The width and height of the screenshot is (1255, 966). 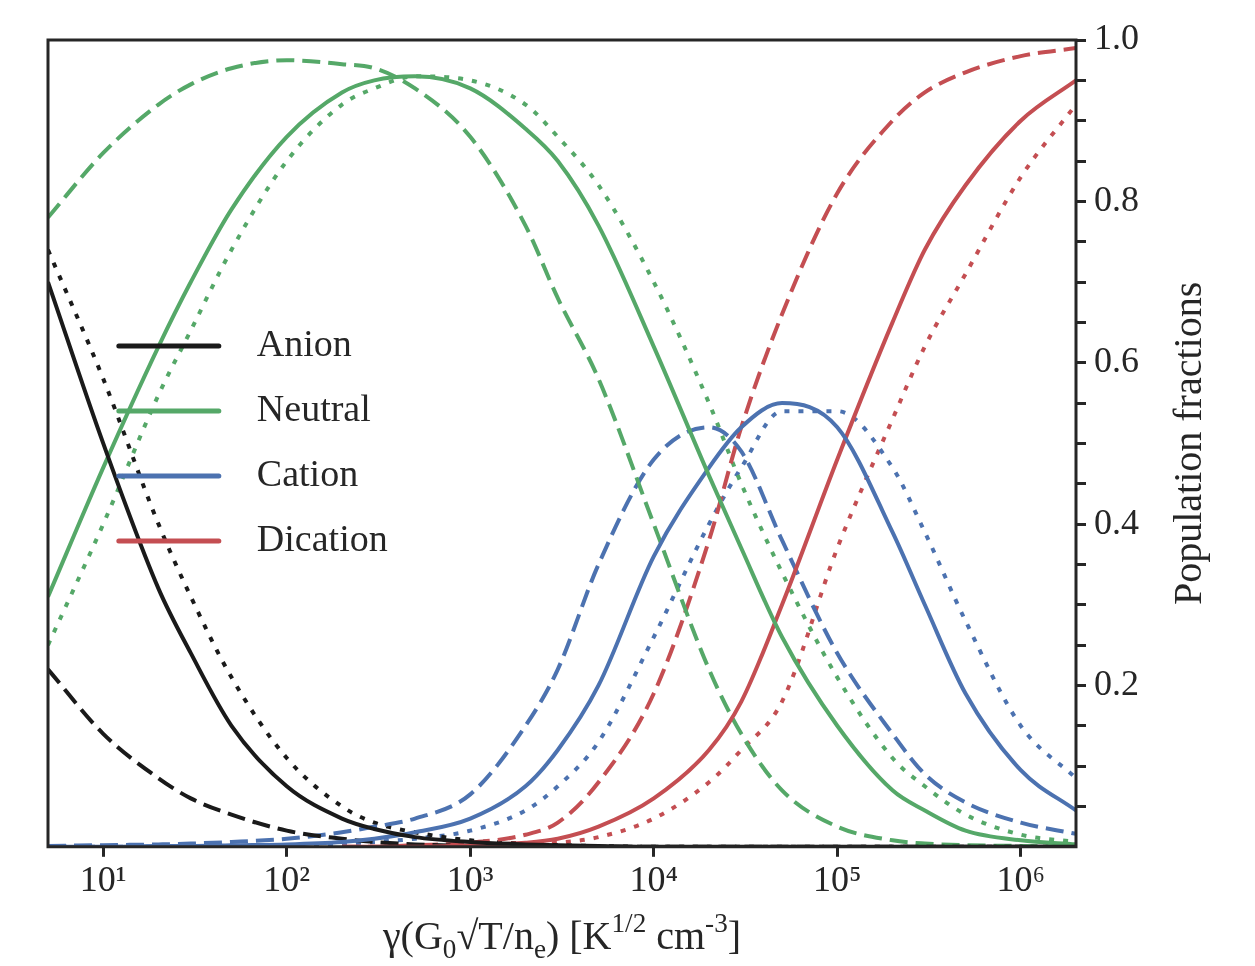 What do you see at coordinates (1116, 521) in the screenshot?
I see `y-tick-label: 0.4` at bounding box center [1116, 521].